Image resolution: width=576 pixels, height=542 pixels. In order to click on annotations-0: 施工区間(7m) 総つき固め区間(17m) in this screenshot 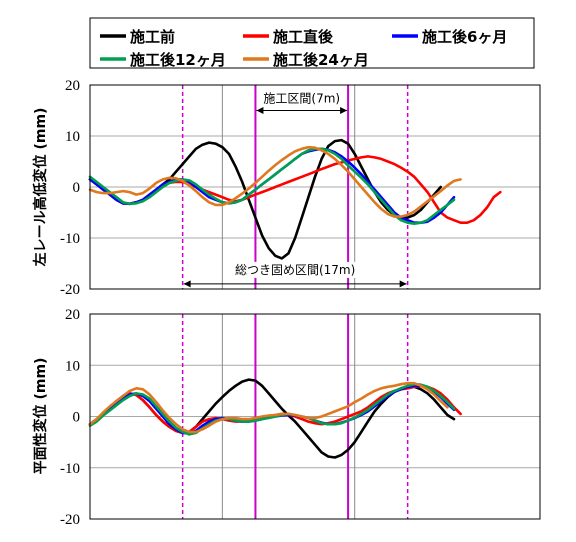, I will do `click(295, 189)`.